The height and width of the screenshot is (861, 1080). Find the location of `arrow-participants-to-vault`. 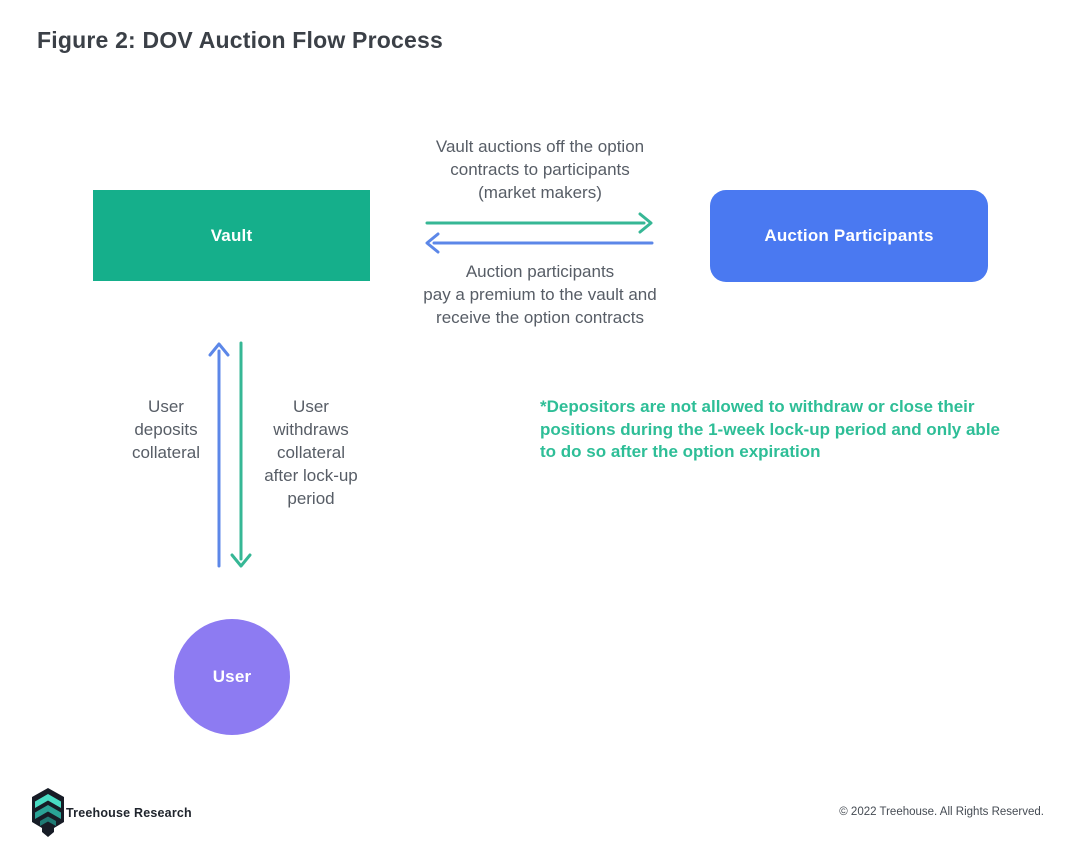

arrow-participants-to-vault is located at coordinates (539, 243).